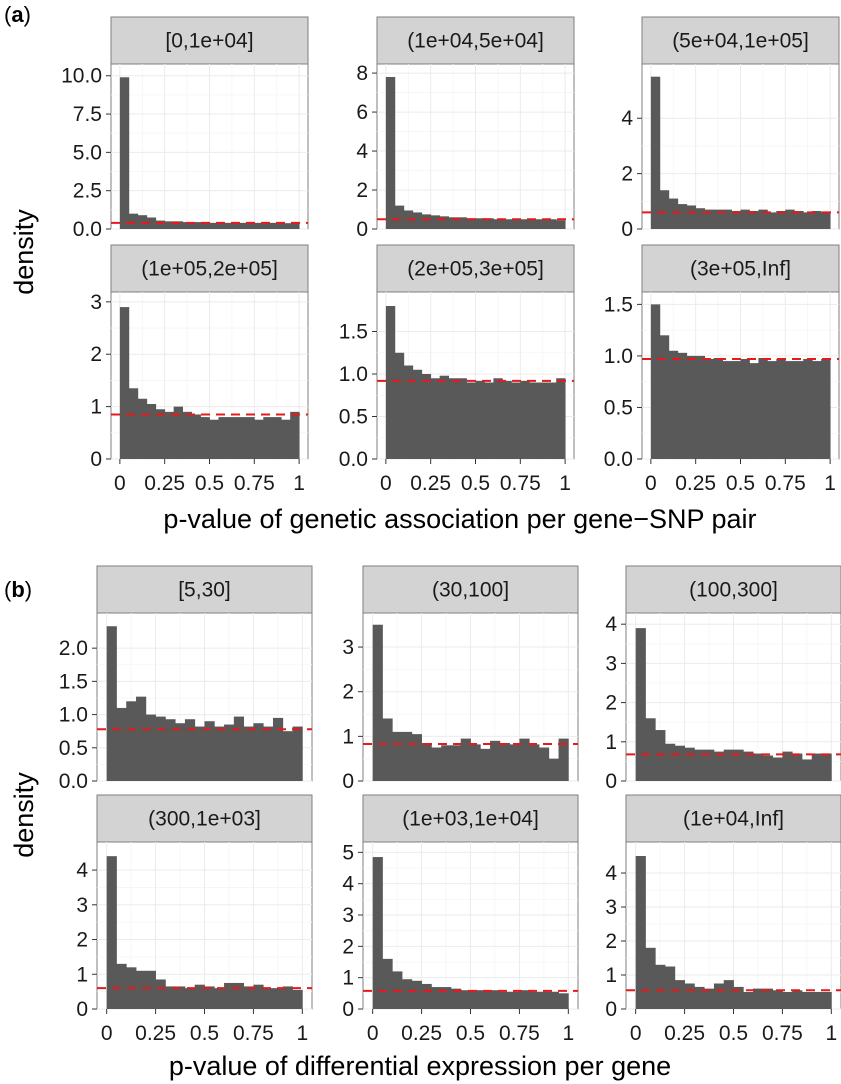 This screenshot has width=841, height=1084. What do you see at coordinates (618, 304) in the screenshot?
I see `y-tick-label: 1.5` at bounding box center [618, 304].